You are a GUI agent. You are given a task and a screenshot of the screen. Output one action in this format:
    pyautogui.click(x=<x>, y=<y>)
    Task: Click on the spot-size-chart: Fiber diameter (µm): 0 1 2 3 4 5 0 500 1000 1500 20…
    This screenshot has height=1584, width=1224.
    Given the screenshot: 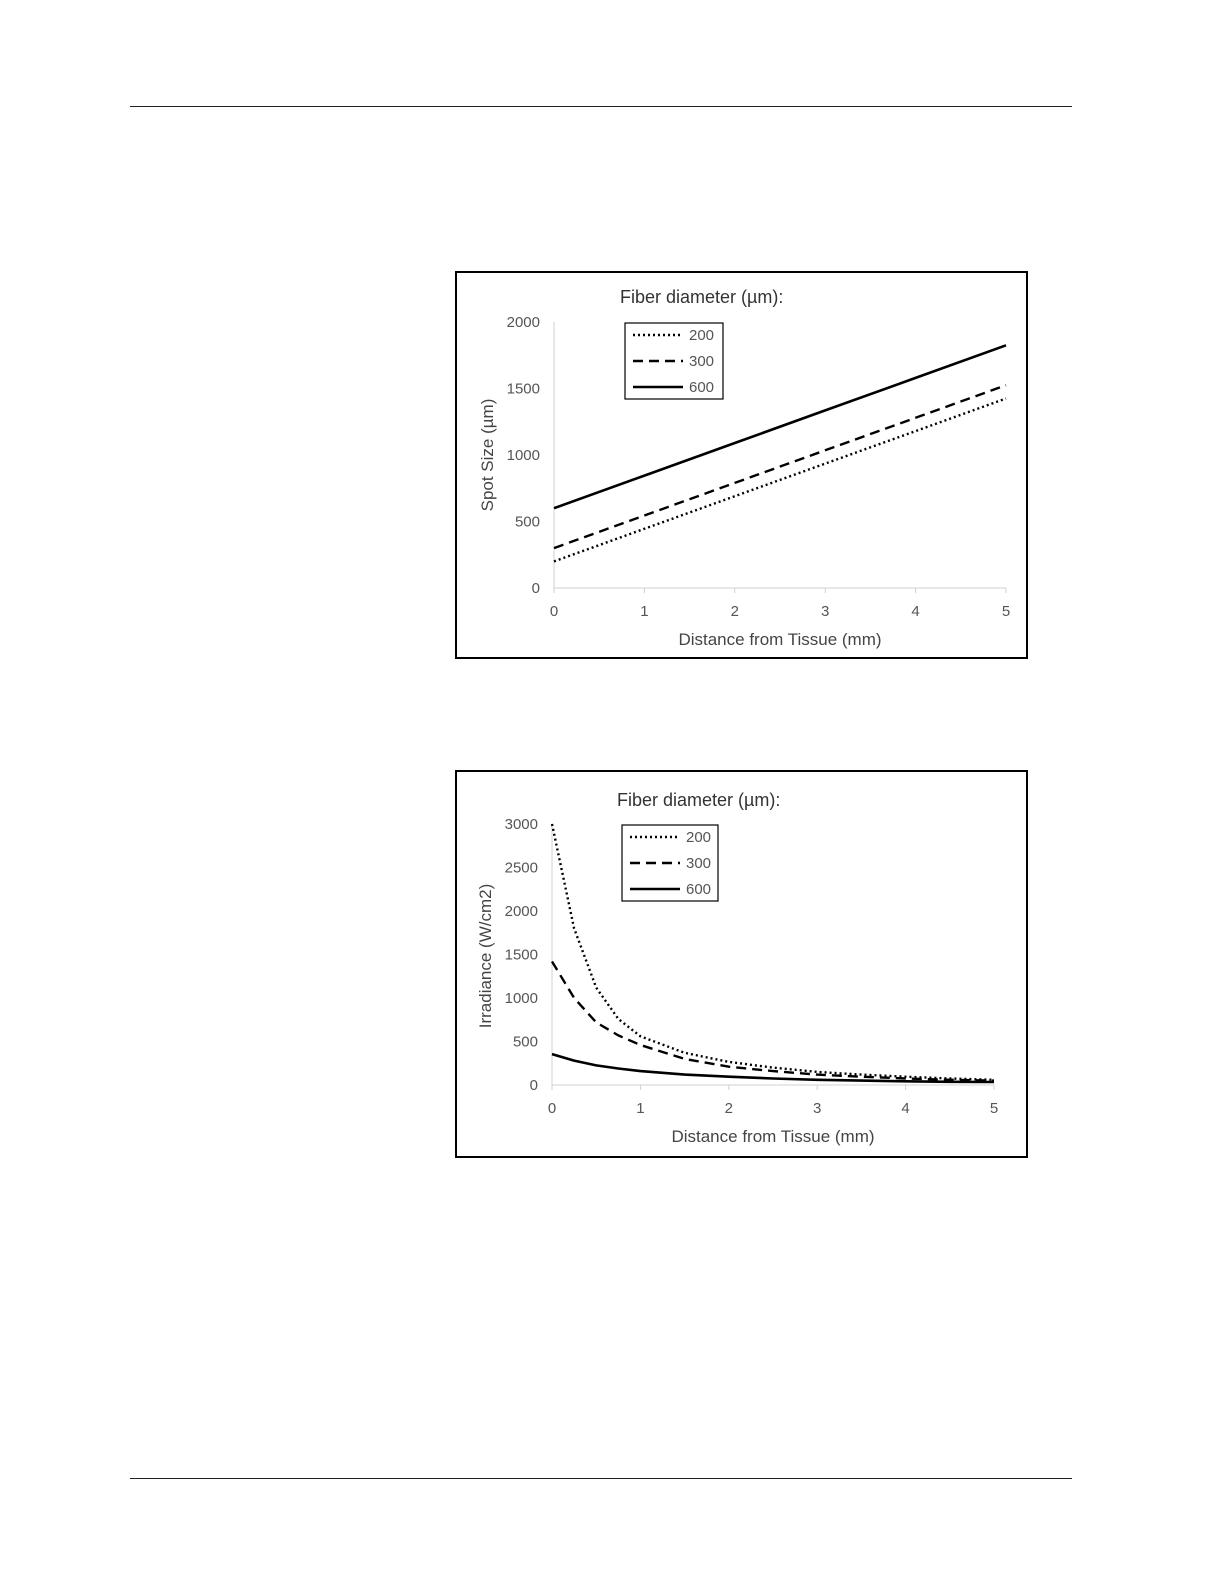 What is the action you would take?
    pyautogui.click(x=741, y=465)
    